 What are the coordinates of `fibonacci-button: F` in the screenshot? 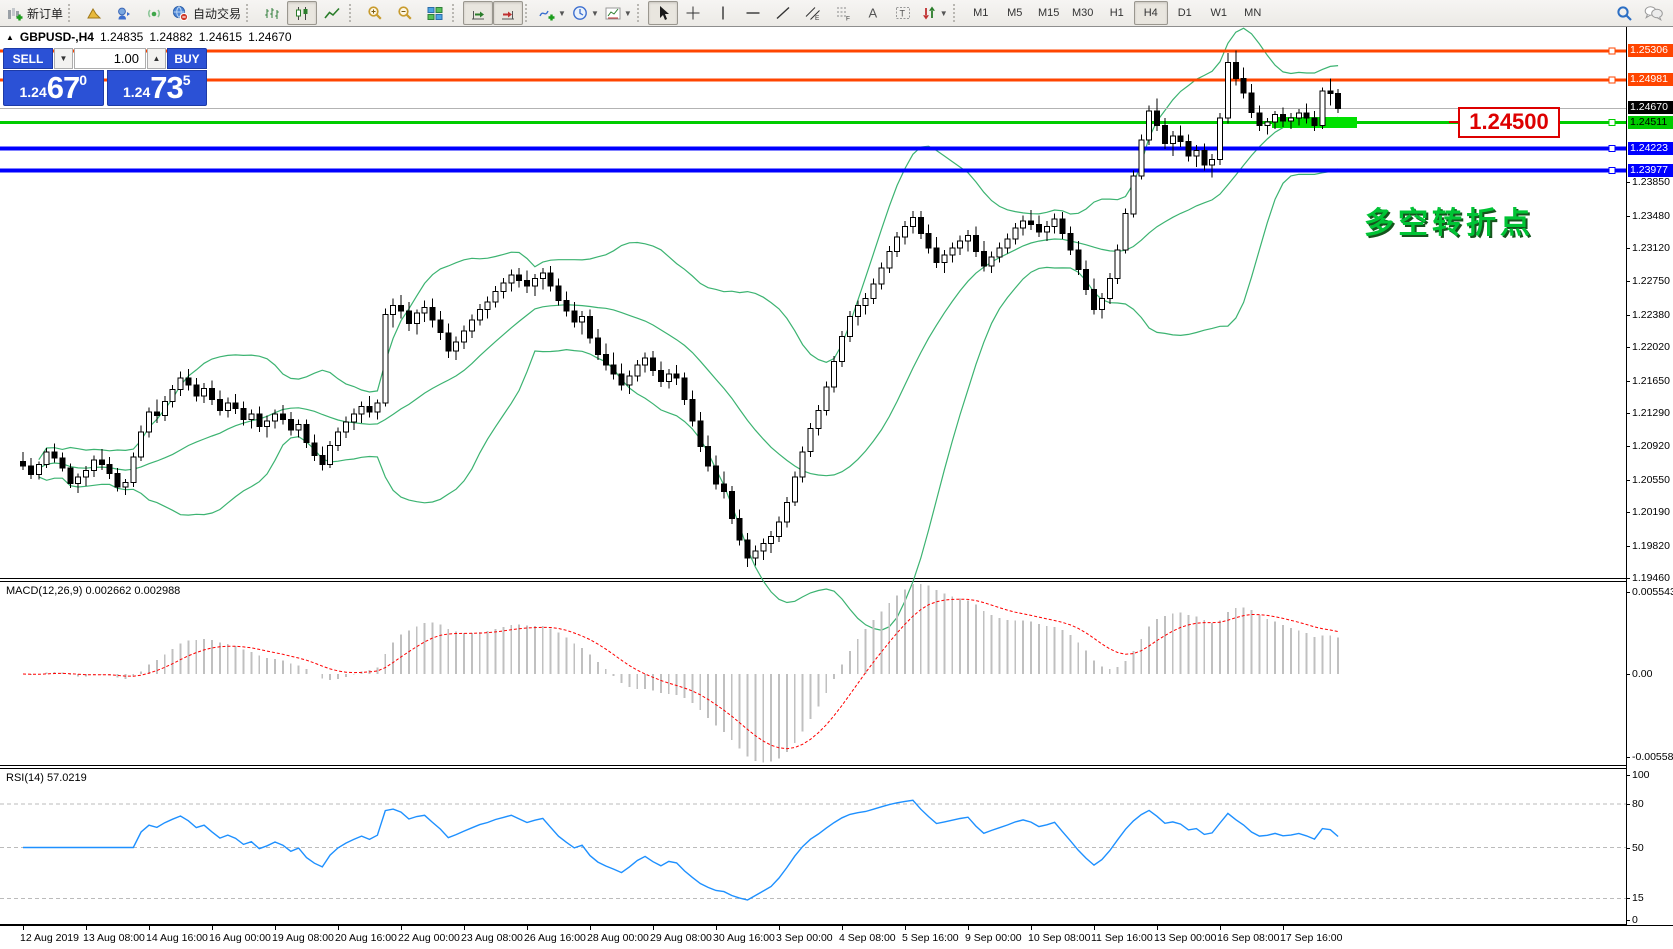 It's located at (843, 13).